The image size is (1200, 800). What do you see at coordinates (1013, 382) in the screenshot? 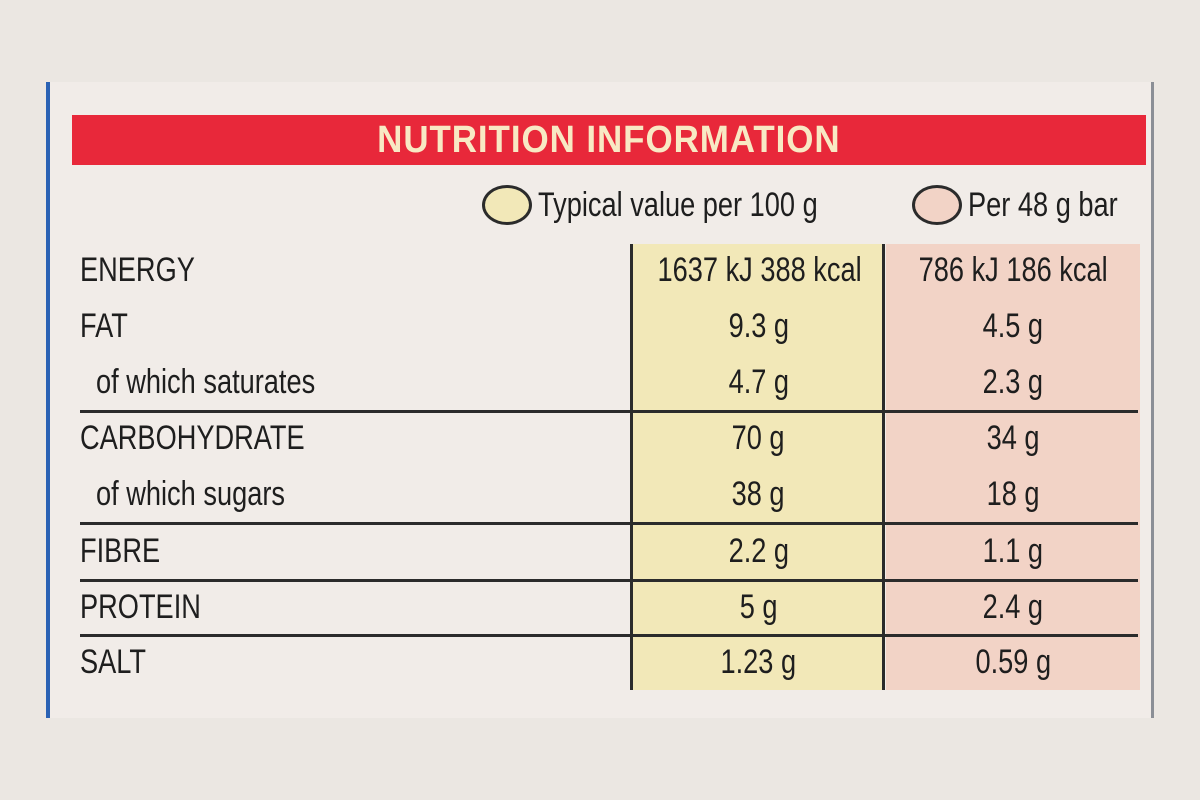
I see `value-per-bar: 2.3 g` at bounding box center [1013, 382].